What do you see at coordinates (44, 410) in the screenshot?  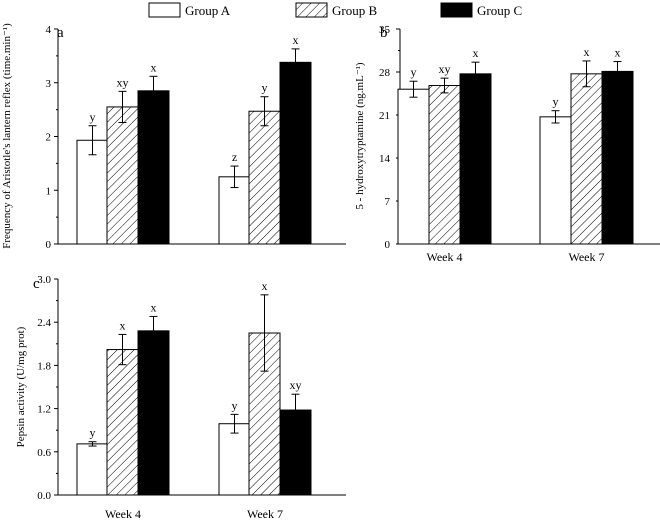 I see `y-tick-label: 1.2` at bounding box center [44, 410].